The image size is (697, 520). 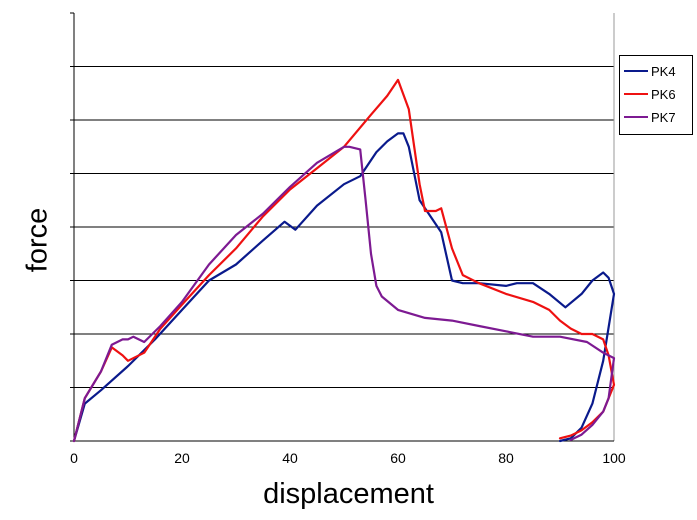 What do you see at coordinates (636, 117) in the screenshot?
I see `legend-swatch-pk7` at bounding box center [636, 117].